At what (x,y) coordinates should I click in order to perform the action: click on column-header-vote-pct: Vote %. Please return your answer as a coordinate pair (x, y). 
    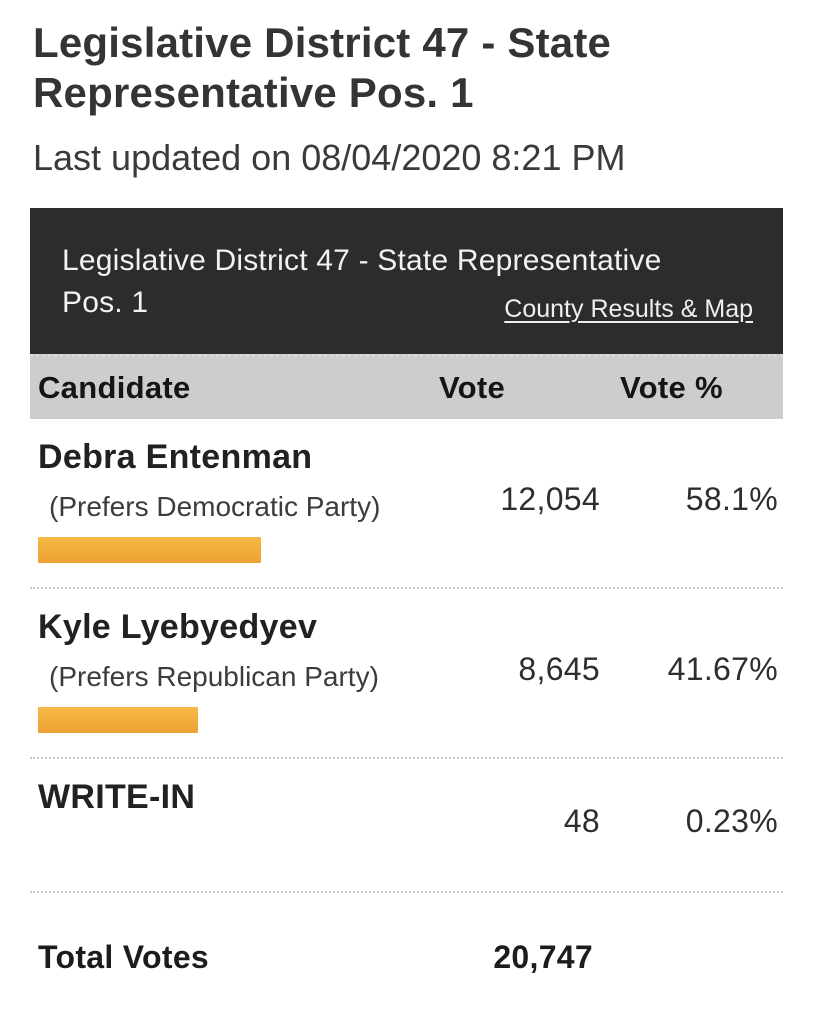
    Looking at the image, I should click on (671, 387).